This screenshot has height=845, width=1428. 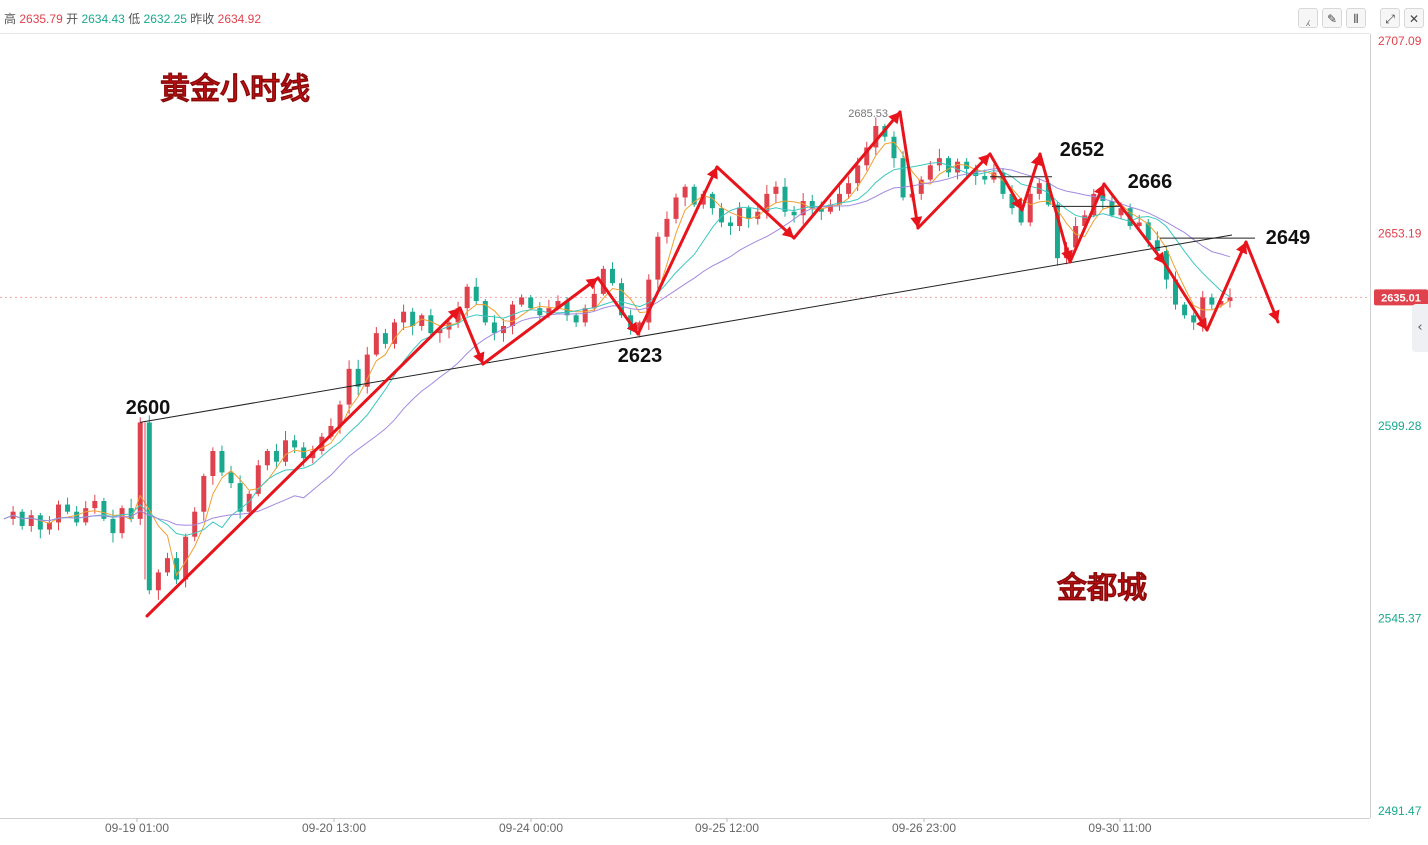 I want to click on chart-toolbar: ⁁ ✎ ⫴ ⤢ ✕, so click(x=1361, y=18).